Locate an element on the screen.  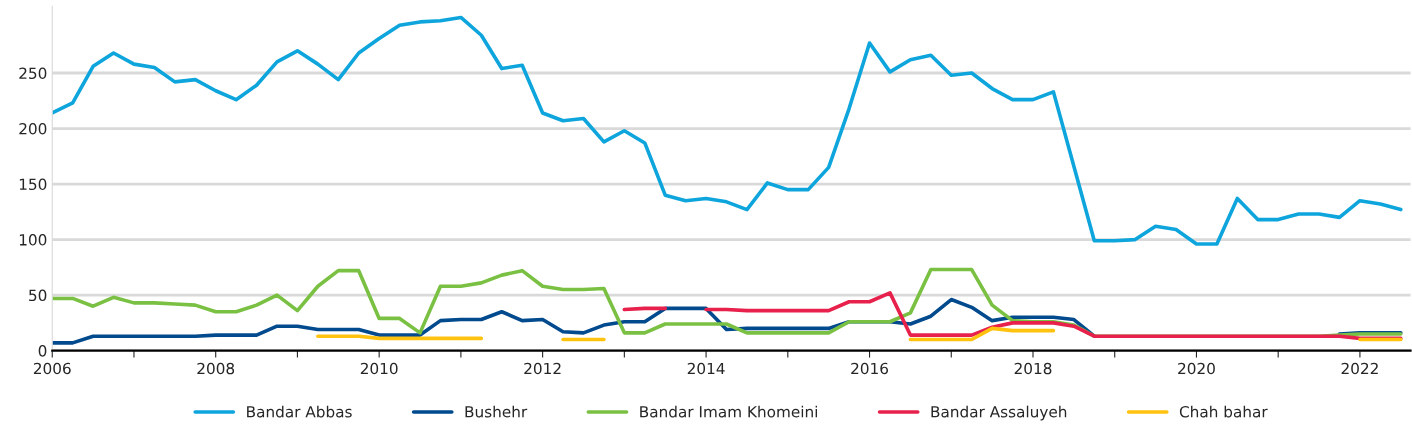
x-tick-label: 2012 is located at coordinates (542, 368).